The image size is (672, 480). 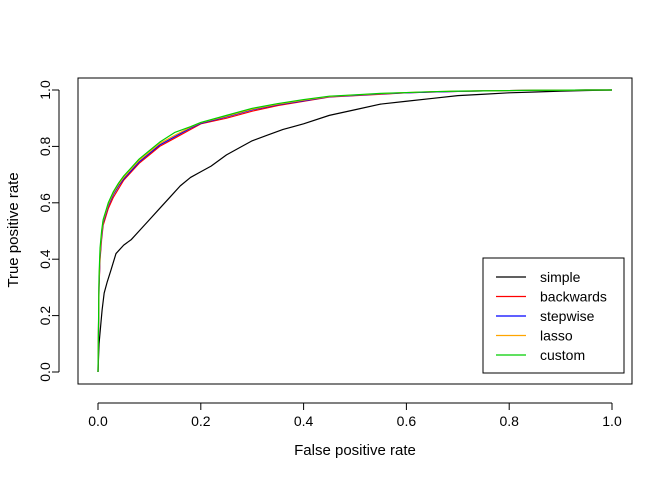 What do you see at coordinates (45, 90) in the screenshot?
I see `y-tick-label: 1.0` at bounding box center [45, 90].